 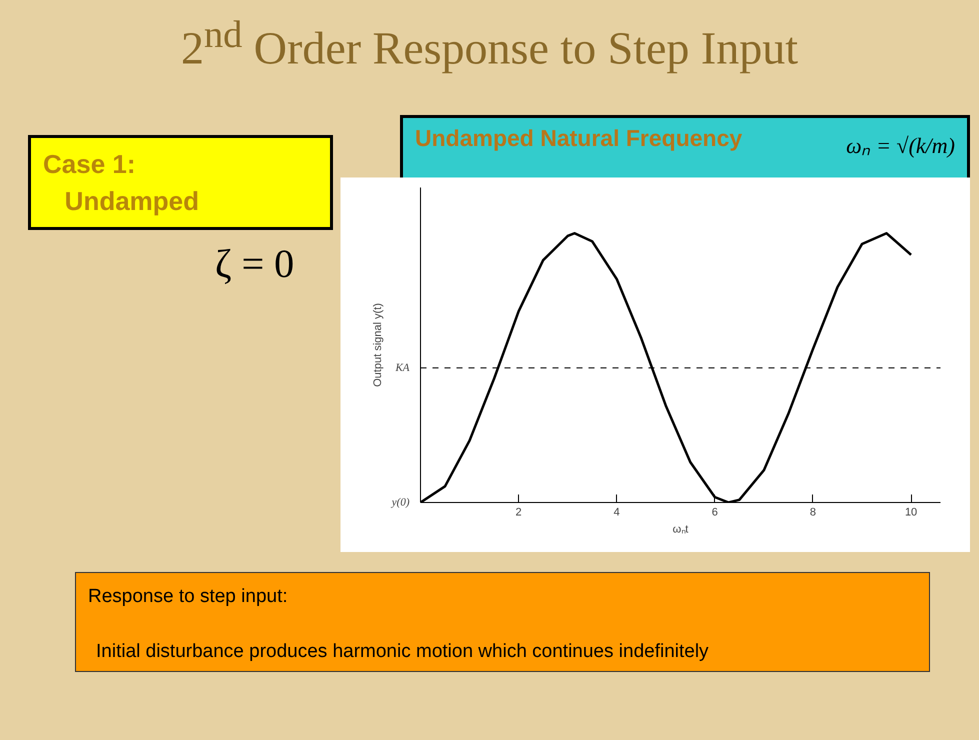 What do you see at coordinates (617, 512) in the screenshot?
I see `x-tick-label: 4` at bounding box center [617, 512].